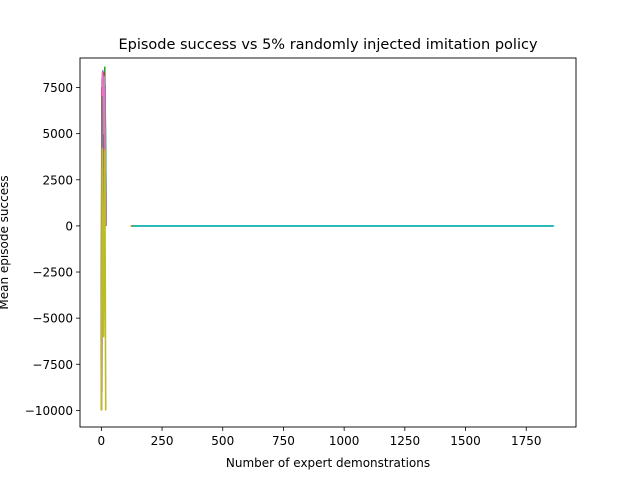  What do you see at coordinates (52, 319) in the screenshot?
I see `y-tick-label: −5000` at bounding box center [52, 319].